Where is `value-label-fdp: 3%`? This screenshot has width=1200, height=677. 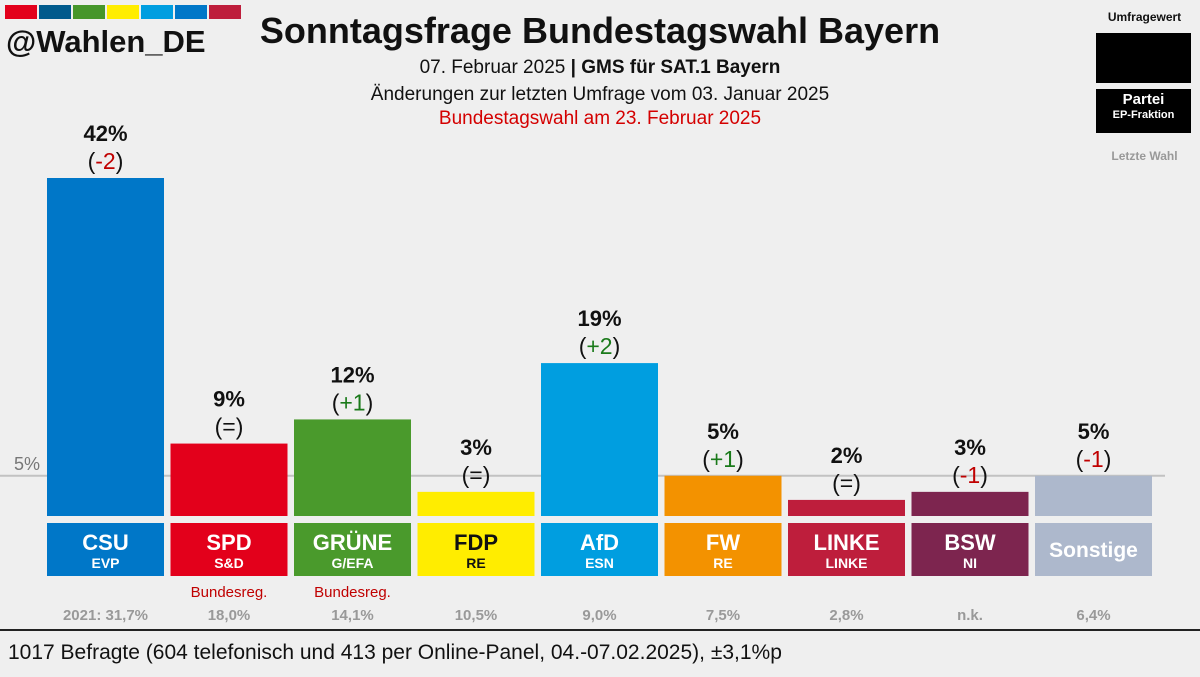
value-label-fdp: 3% is located at coordinates (476, 447).